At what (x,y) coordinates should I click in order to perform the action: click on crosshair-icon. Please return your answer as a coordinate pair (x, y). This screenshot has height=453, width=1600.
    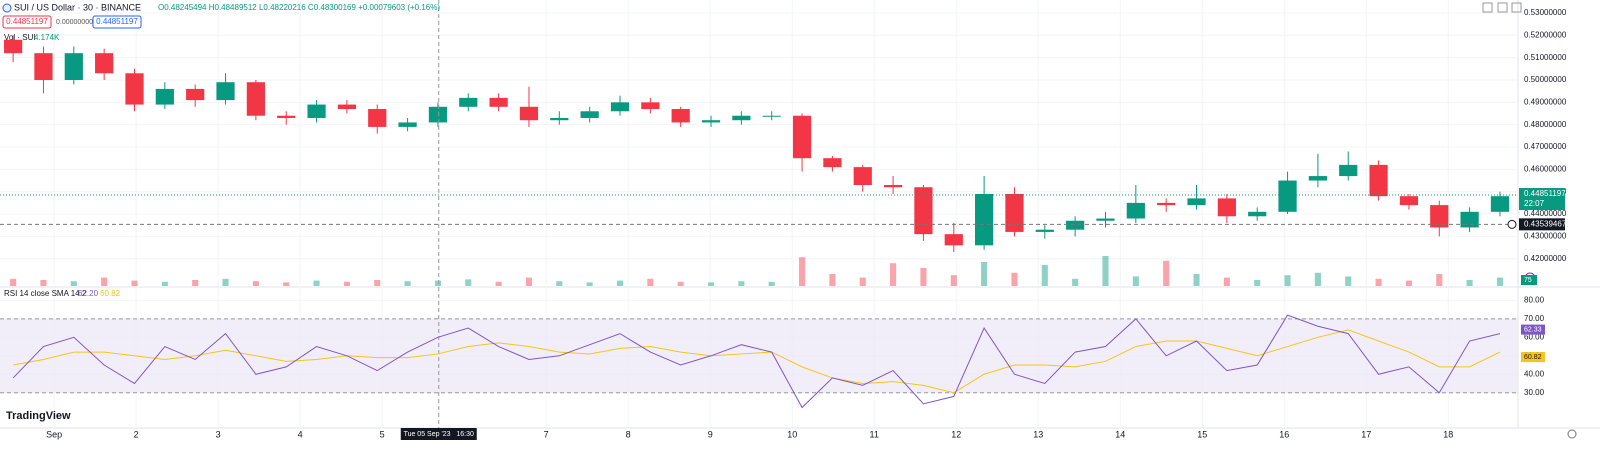
    Looking at the image, I should click on (1512, 224).